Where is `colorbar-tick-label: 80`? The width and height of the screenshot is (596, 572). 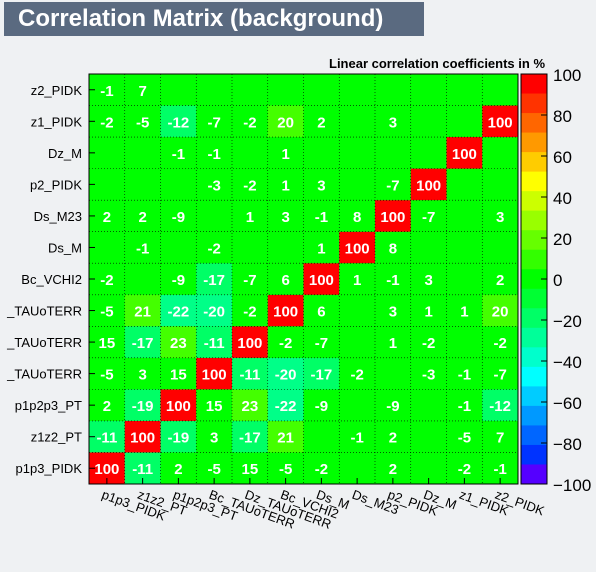 colorbar-tick-label: 80 is located at coordinates (562, 116).